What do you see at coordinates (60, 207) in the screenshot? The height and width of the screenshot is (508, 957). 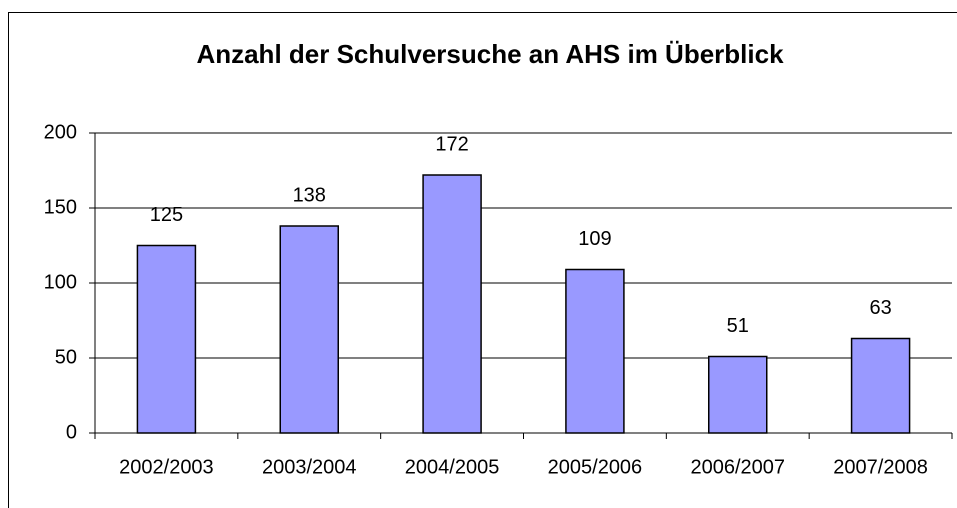 I see `y-tick-label: 150` at bounding box center [60, 207].